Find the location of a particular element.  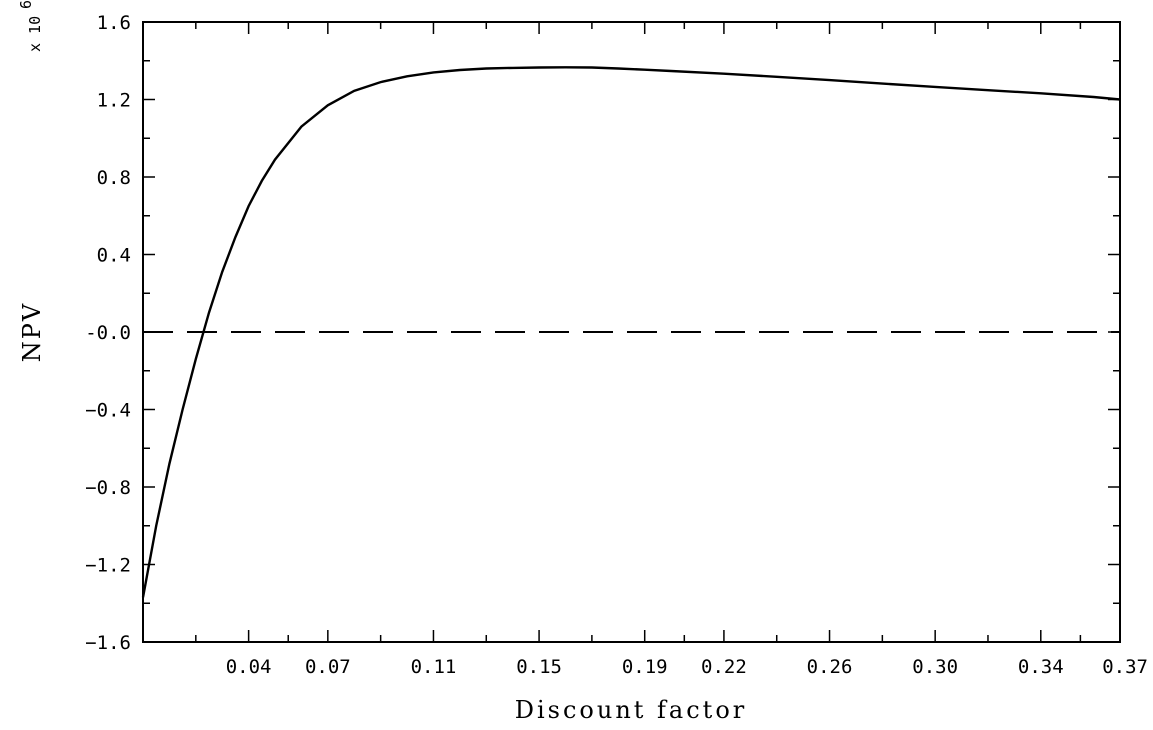

x-tick-label: 0.22 is located at coordinates (724, 667).